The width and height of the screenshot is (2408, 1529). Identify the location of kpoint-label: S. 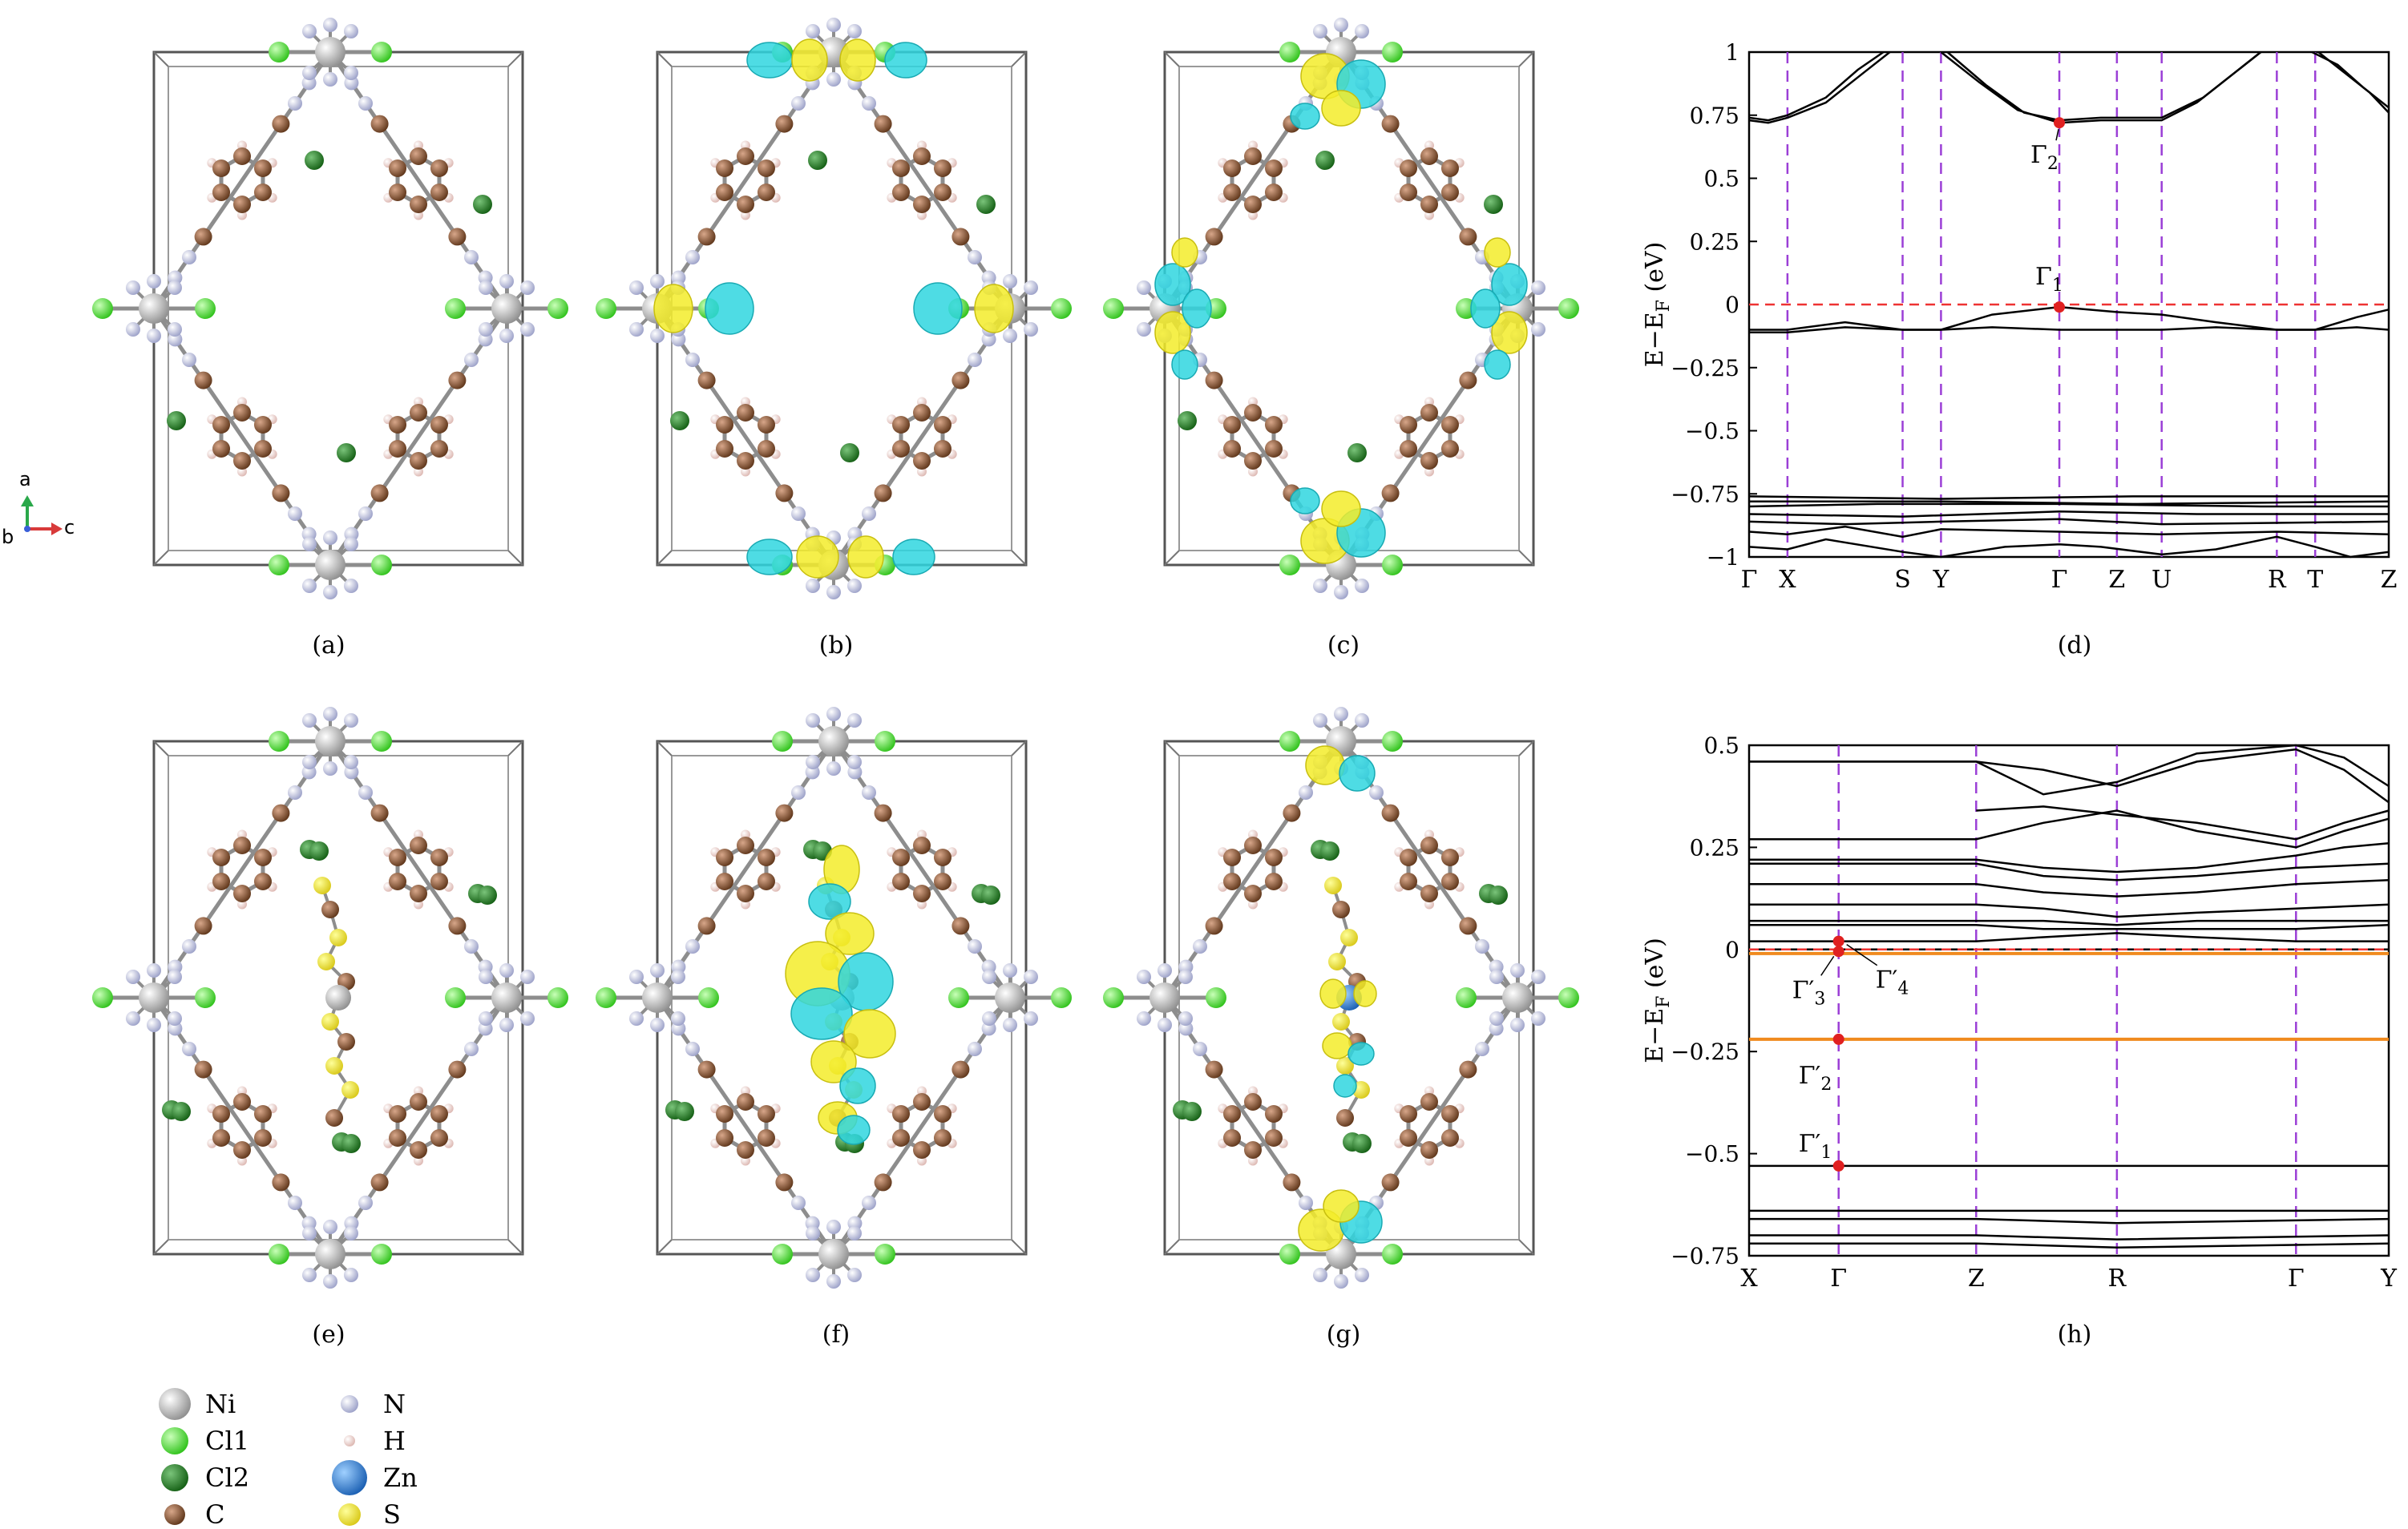
(1902, 580).